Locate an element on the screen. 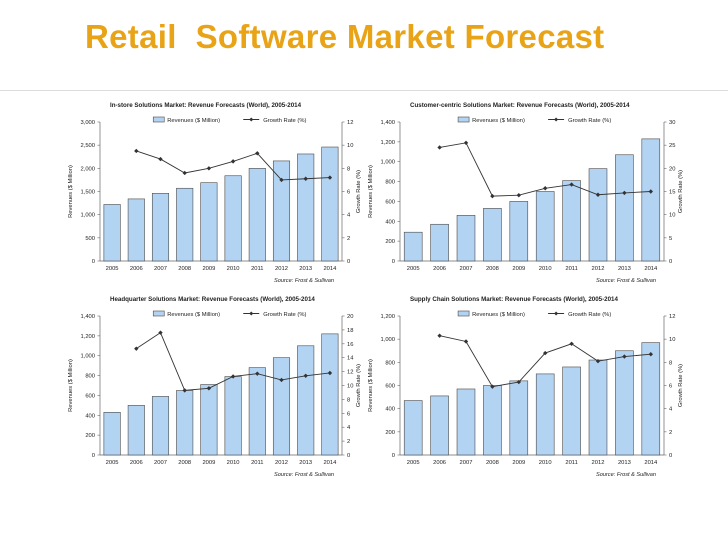  x-tick-label: 2005 is located at coordinates (413, 269).